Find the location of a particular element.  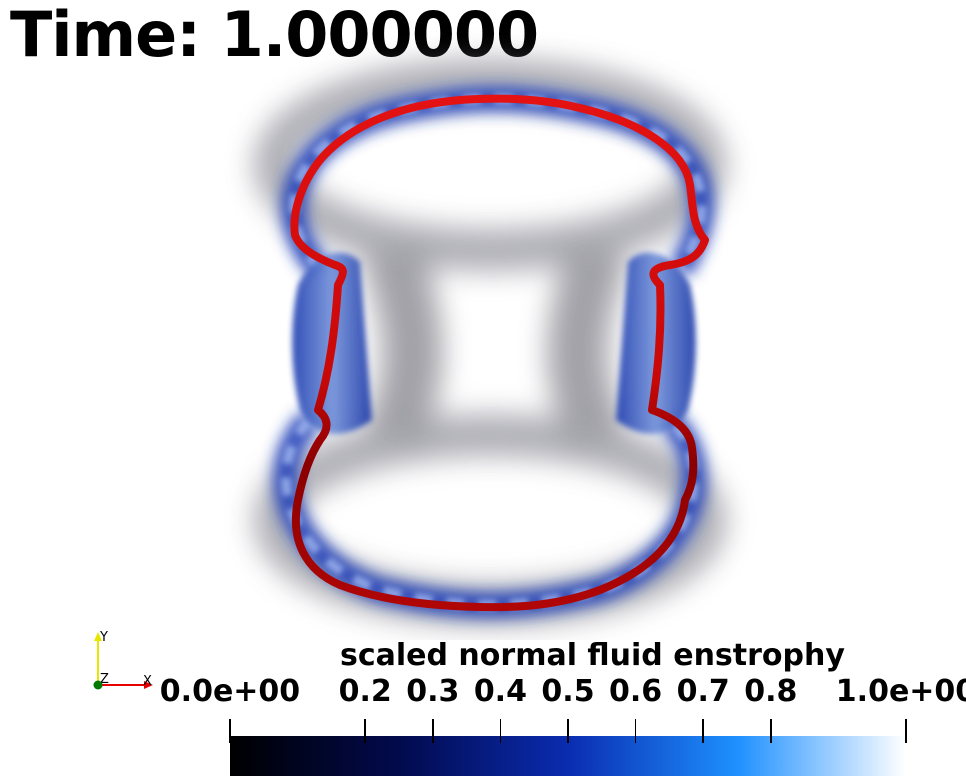

y-axis-arrow is located at coordinates (98, 636).